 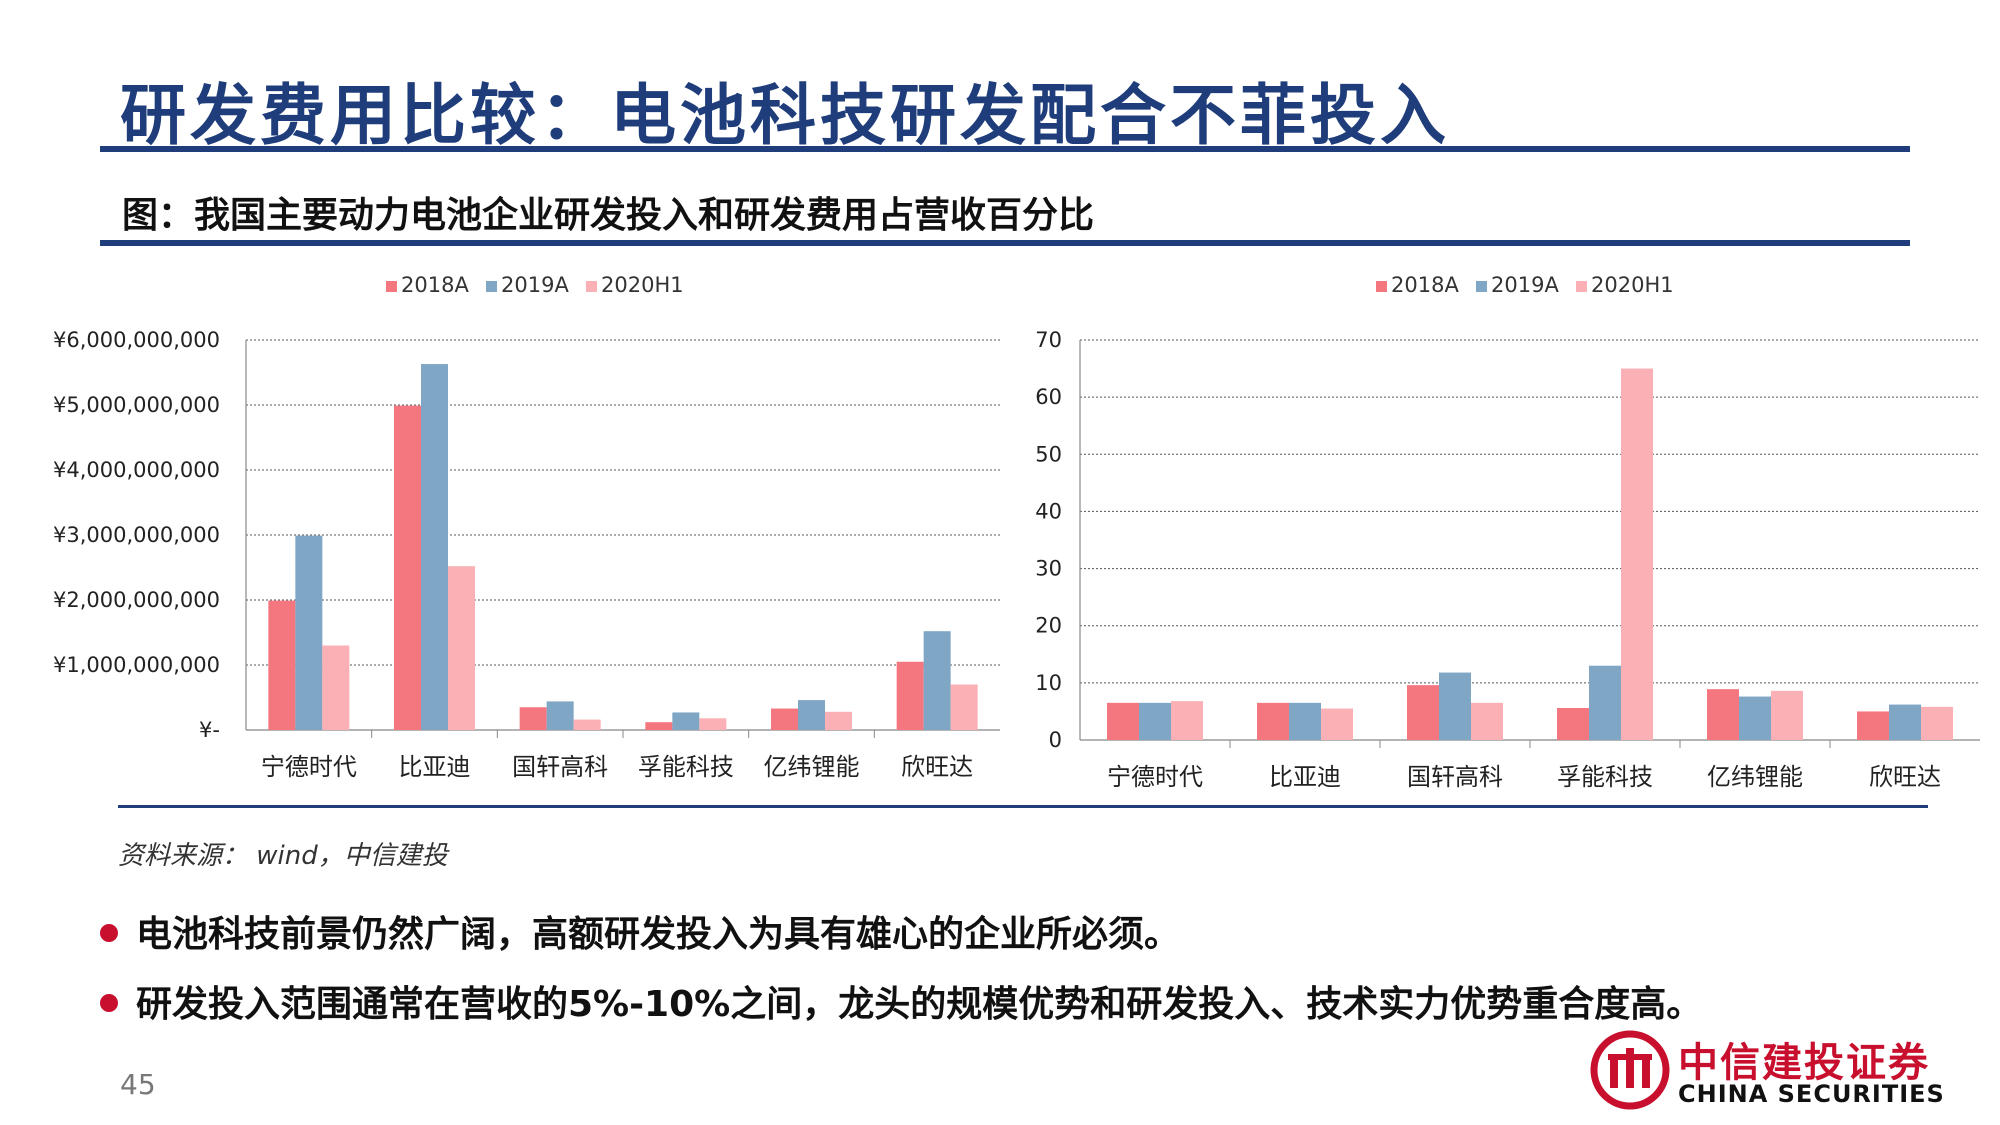 I want to click on y-tick-label: 10, so click(x=1048, y=683).